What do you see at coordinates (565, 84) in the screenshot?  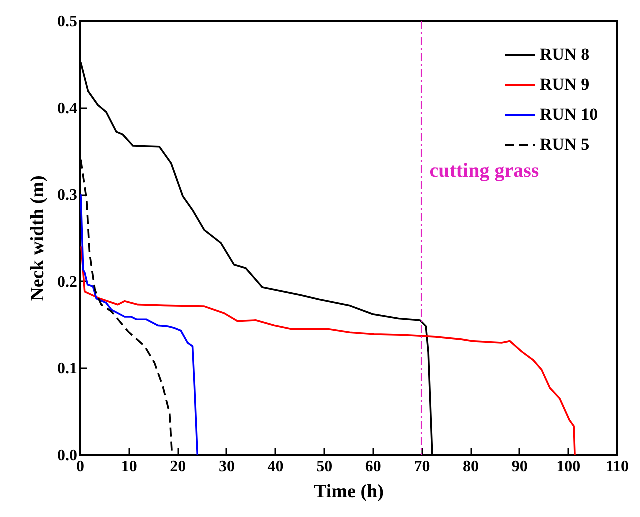 I see `legend-label: RUN 9` at bounding box center [565, 84].